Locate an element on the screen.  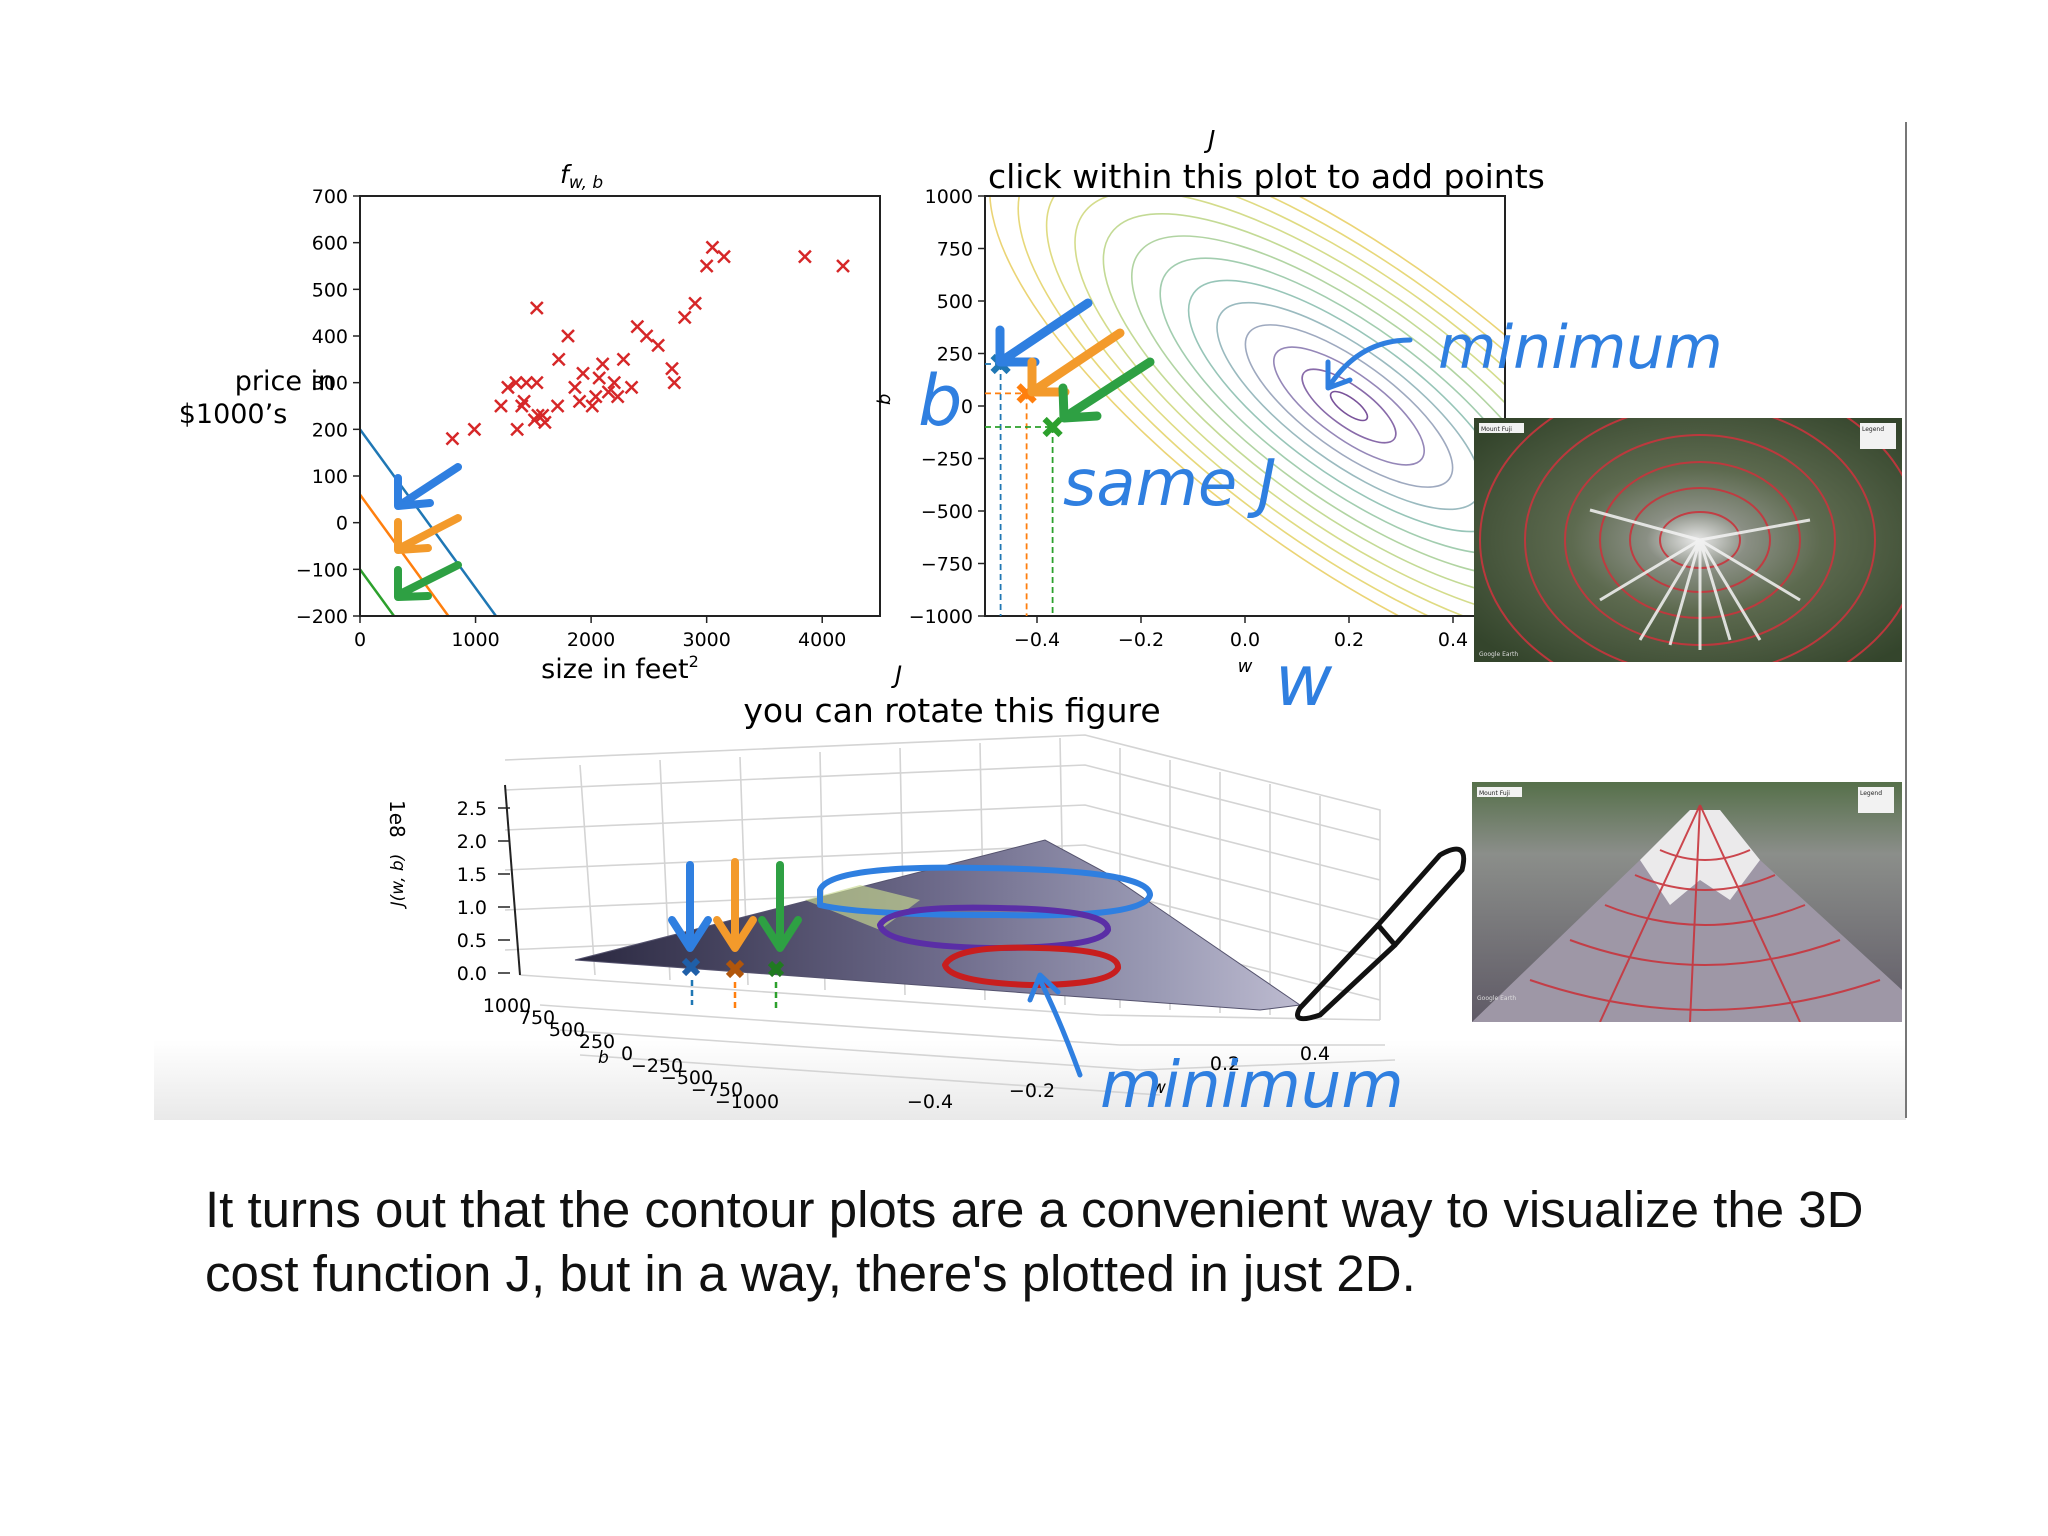
scatter-y-tick-label: 400 is located at coordinates (330, 337).